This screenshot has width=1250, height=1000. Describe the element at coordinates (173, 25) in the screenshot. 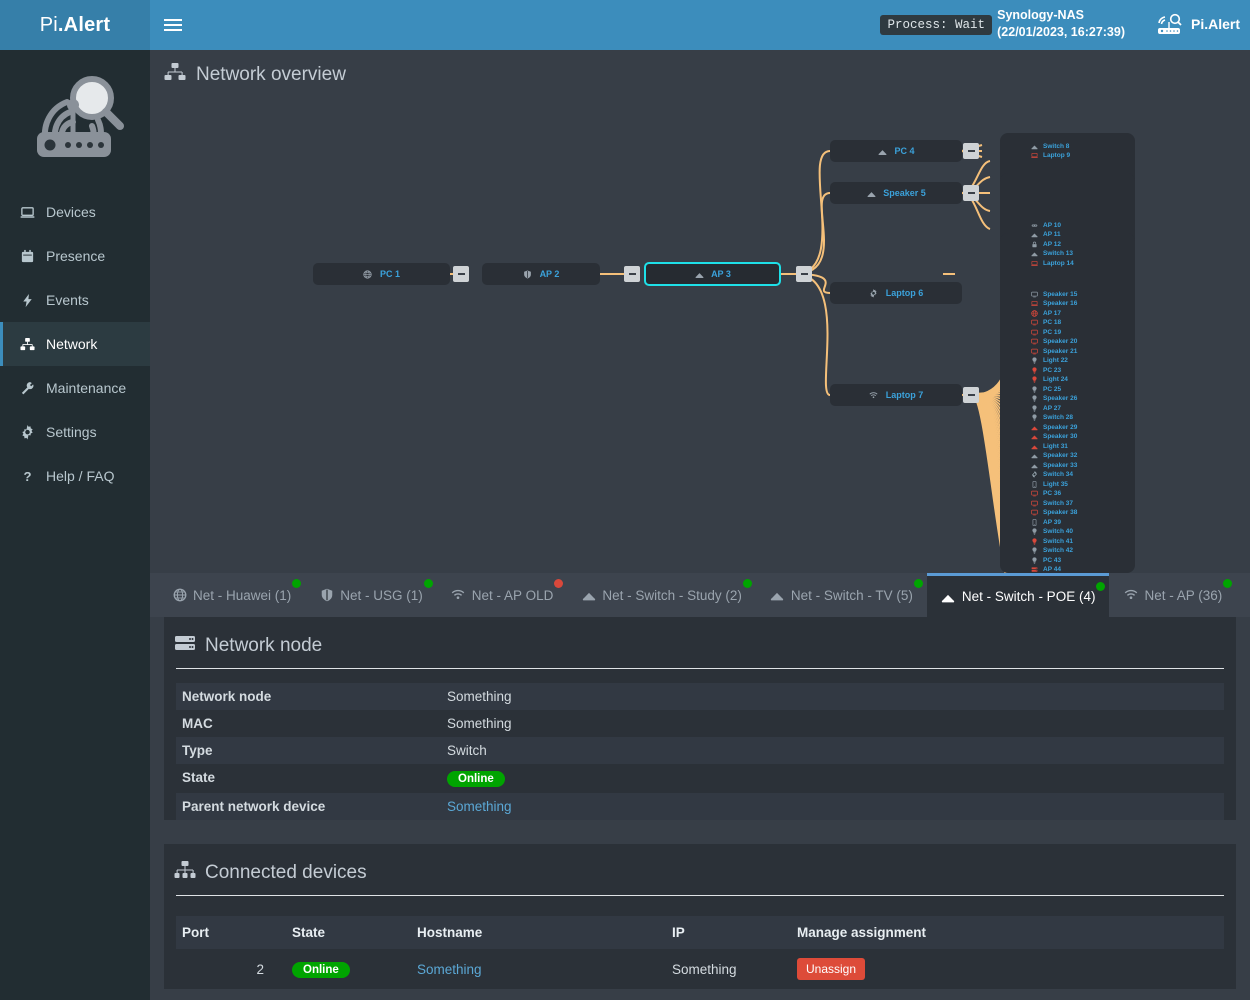

I see `hamburger-icon` at that location.